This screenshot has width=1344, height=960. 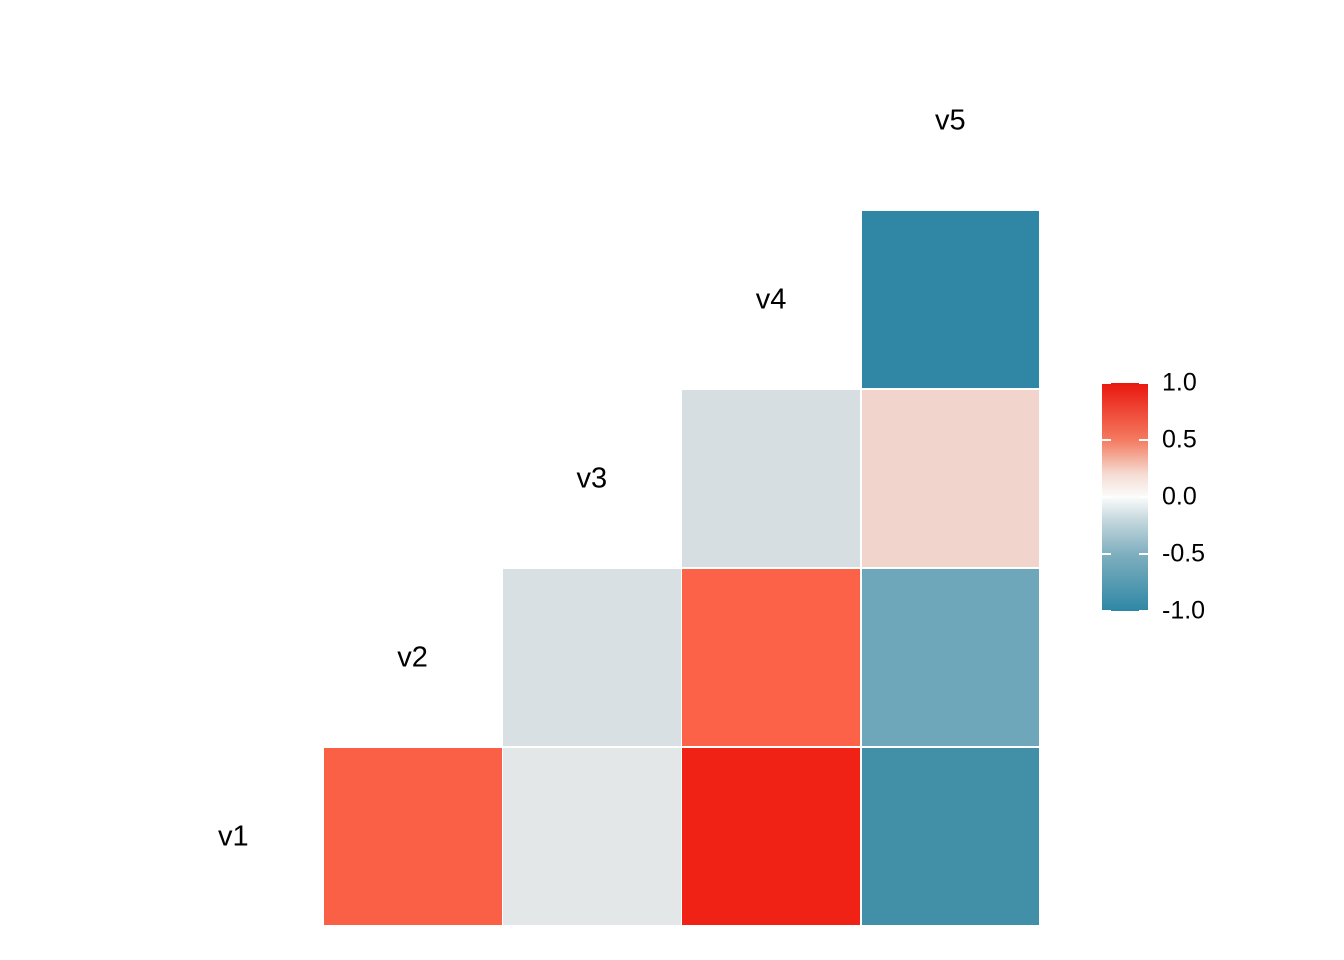 What do you see at coordinates (233, 836) in the screenshot?
I see `variable-label-v1: v1` at bounding box center [233, 836].